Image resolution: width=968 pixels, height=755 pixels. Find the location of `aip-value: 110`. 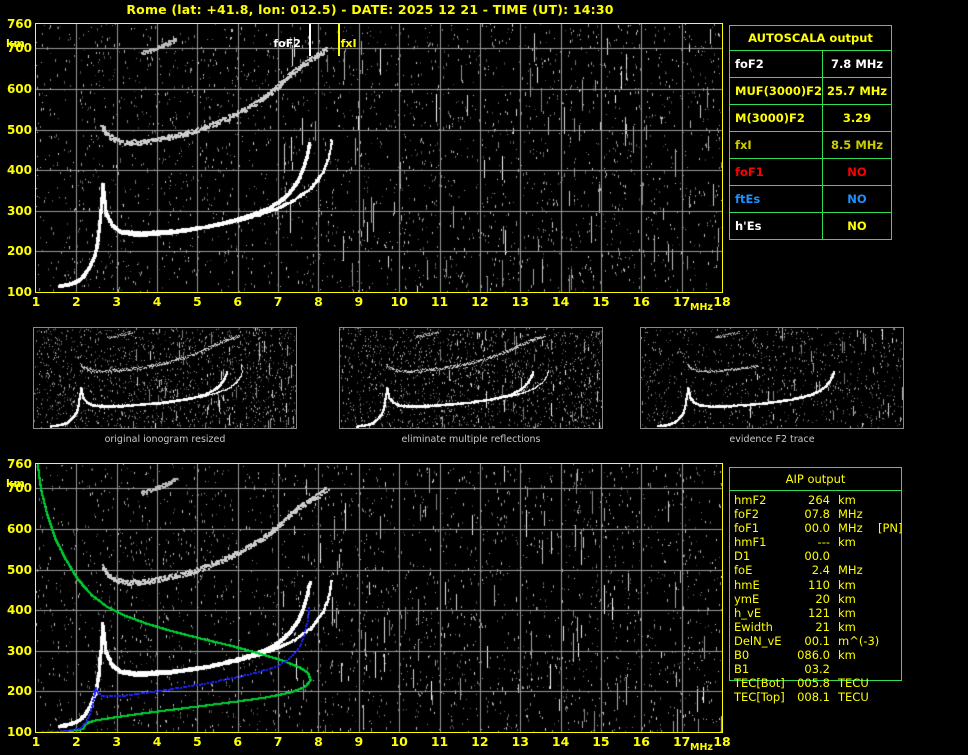

aip-value: 110 is located at coordinates (819, 584).